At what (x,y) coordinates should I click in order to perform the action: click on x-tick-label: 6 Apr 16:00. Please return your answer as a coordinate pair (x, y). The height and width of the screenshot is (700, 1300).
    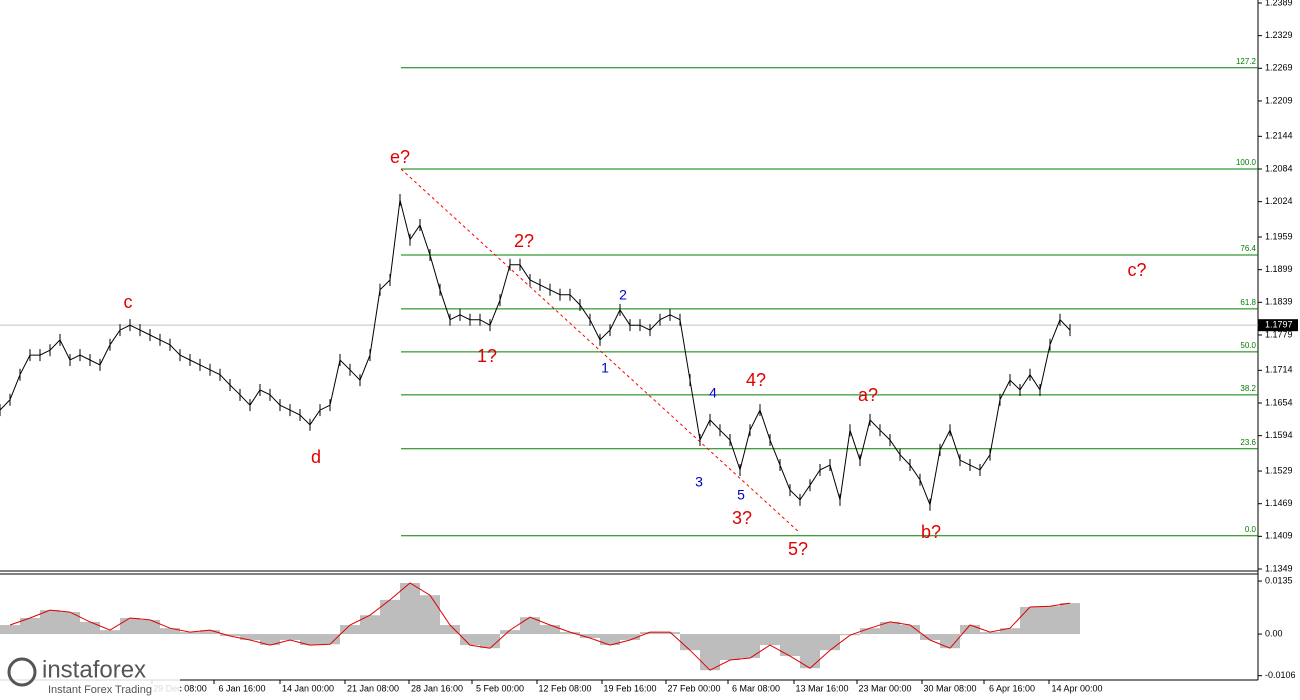
    Looking at the image, I should click on (1012, 688).